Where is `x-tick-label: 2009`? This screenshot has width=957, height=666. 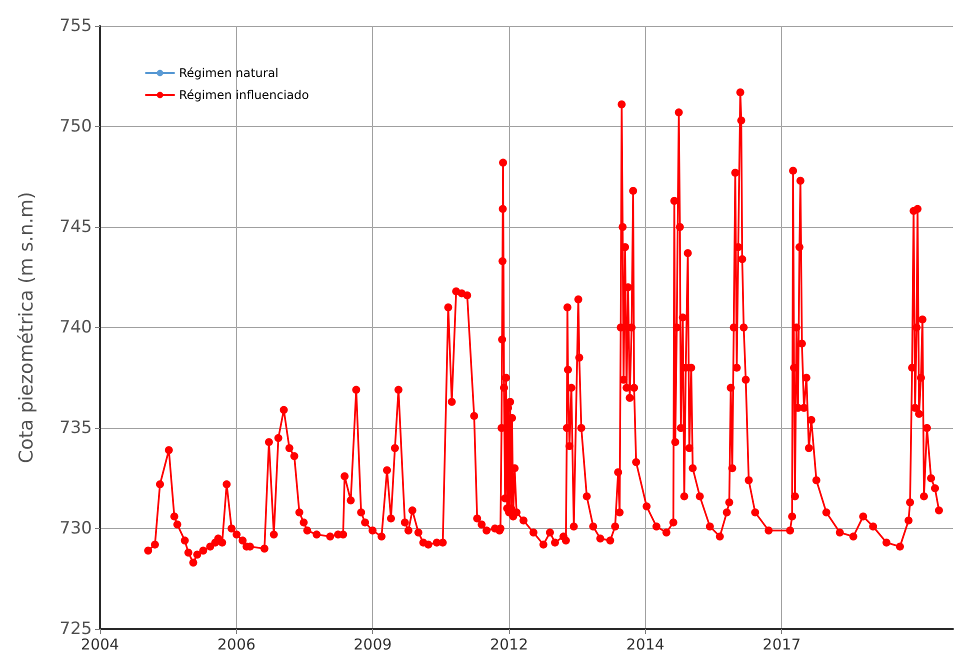 x-tick-label: 2009 is located at coordinates (373, 645).